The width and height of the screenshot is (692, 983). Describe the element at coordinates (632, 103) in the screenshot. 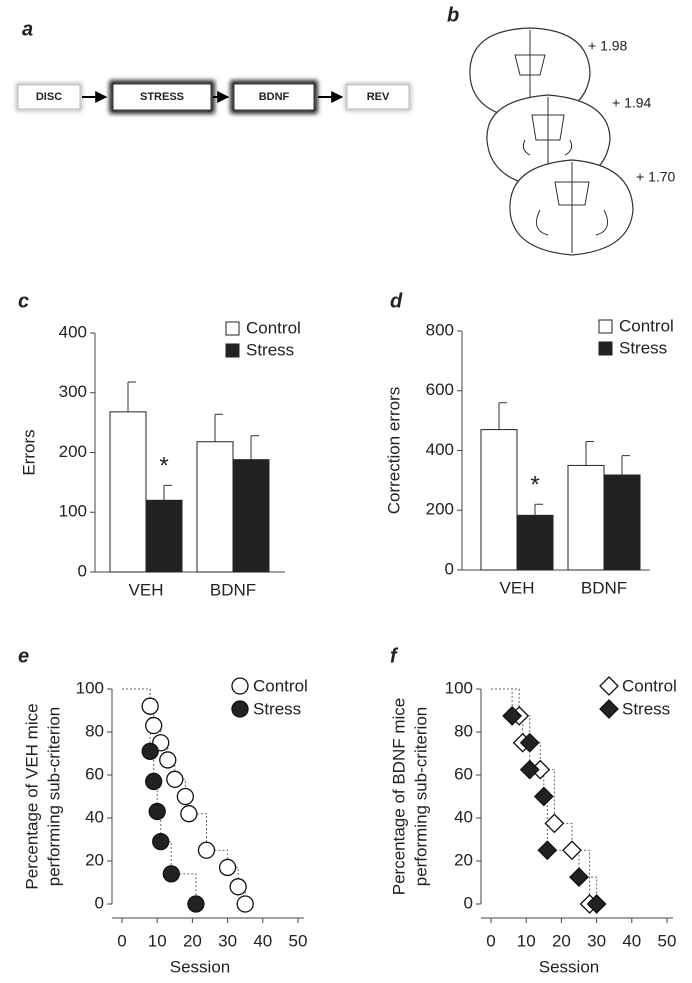

I see `section-coordinate: + 1.94` at that location.